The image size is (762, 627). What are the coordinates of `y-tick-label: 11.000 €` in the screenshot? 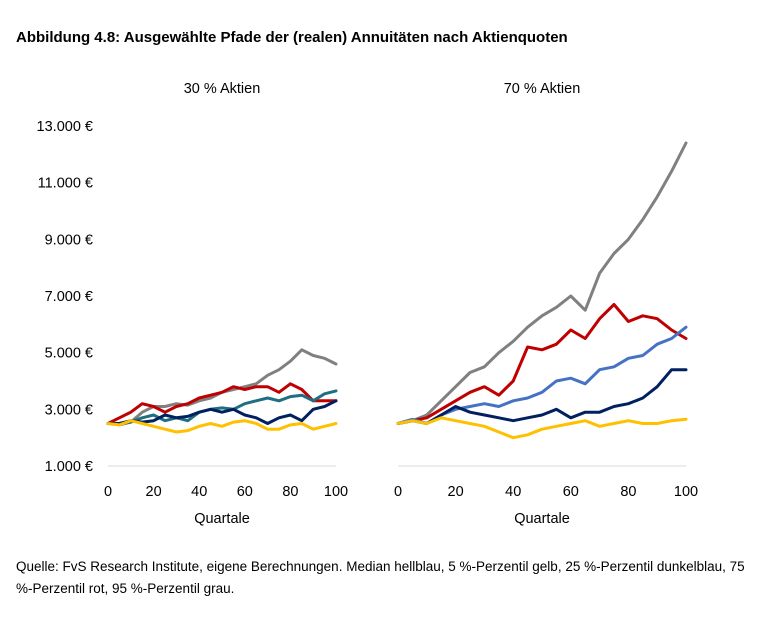 It's located at (65, 184).